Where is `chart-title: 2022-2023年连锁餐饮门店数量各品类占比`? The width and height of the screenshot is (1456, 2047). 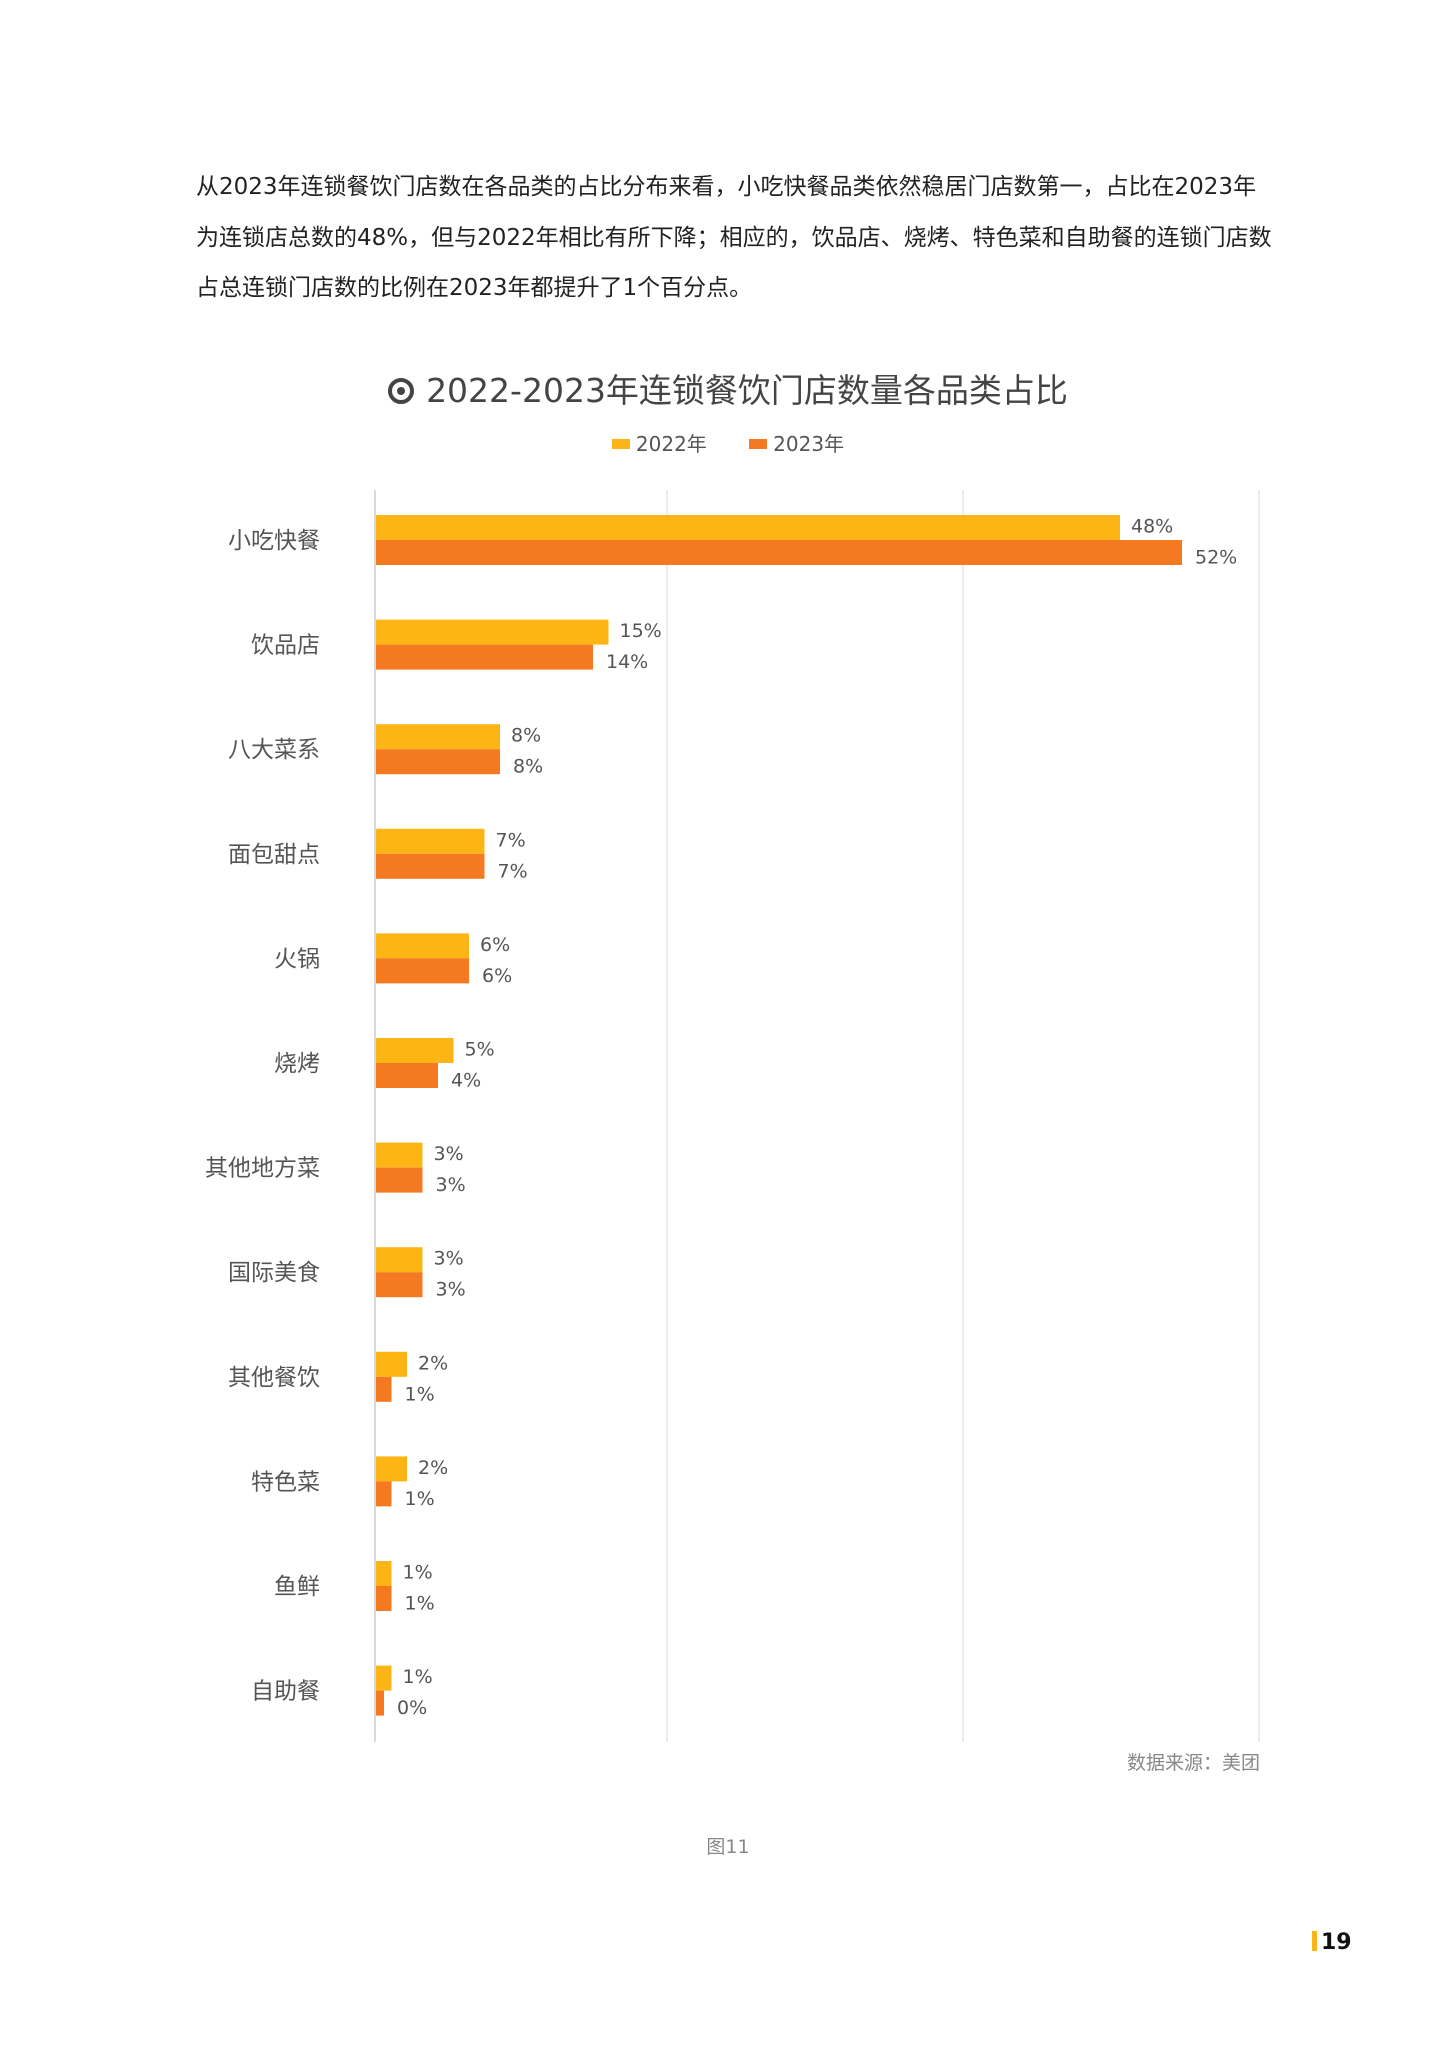
chart-title: 2022-2023年连锁餐饮门店数量各品类占比 is located at coordinates (747, 390).